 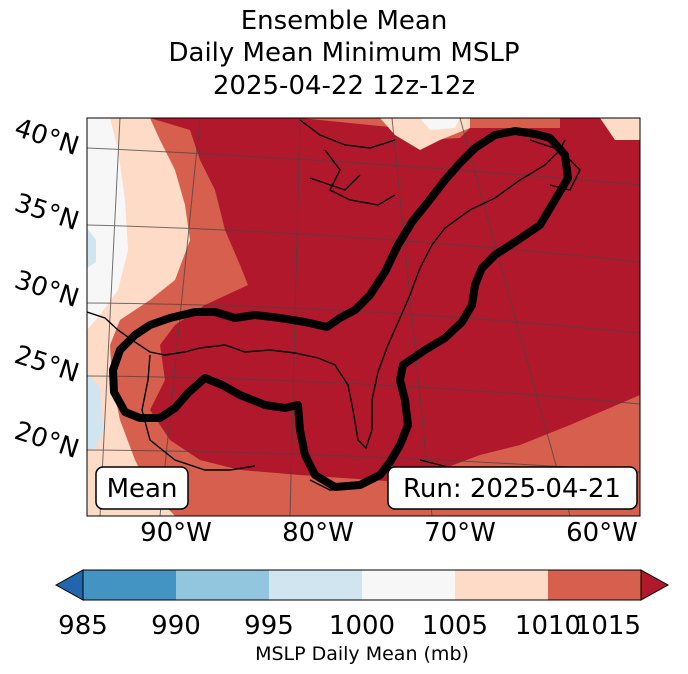 I want to click on colorbar-frame, so click(x=362, y=585).